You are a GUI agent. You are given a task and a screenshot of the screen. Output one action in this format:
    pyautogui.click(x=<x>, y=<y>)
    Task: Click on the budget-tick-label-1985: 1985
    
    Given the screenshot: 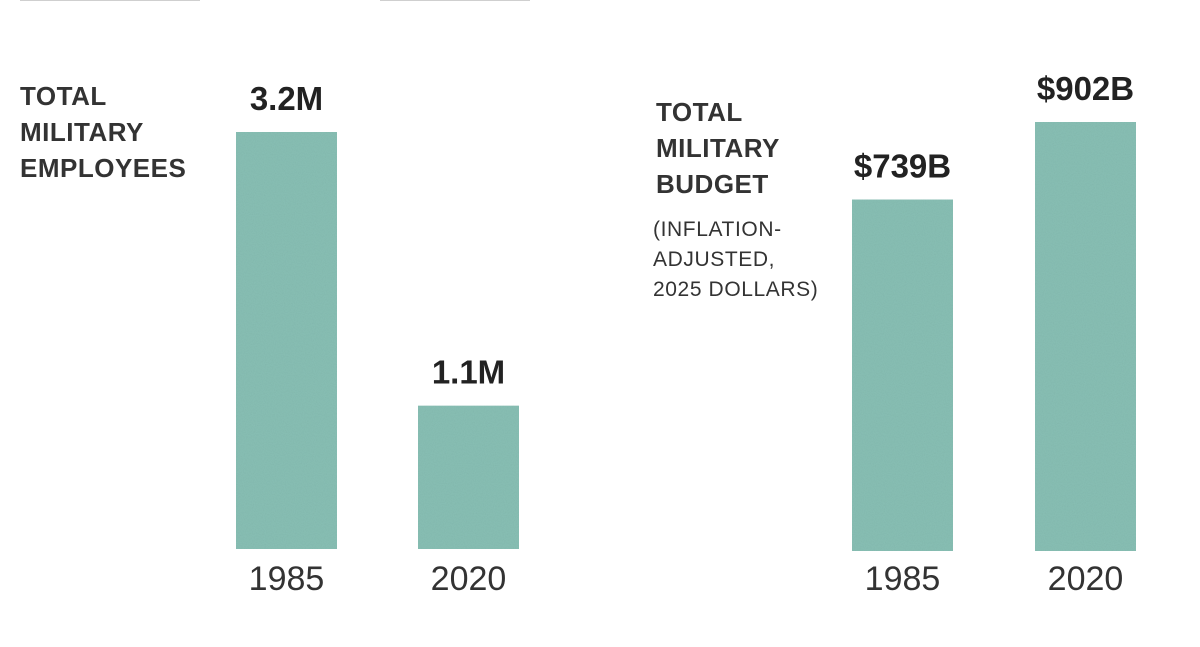 What is the action you would take?
    pyautogui.click(x=903, y=579)
    